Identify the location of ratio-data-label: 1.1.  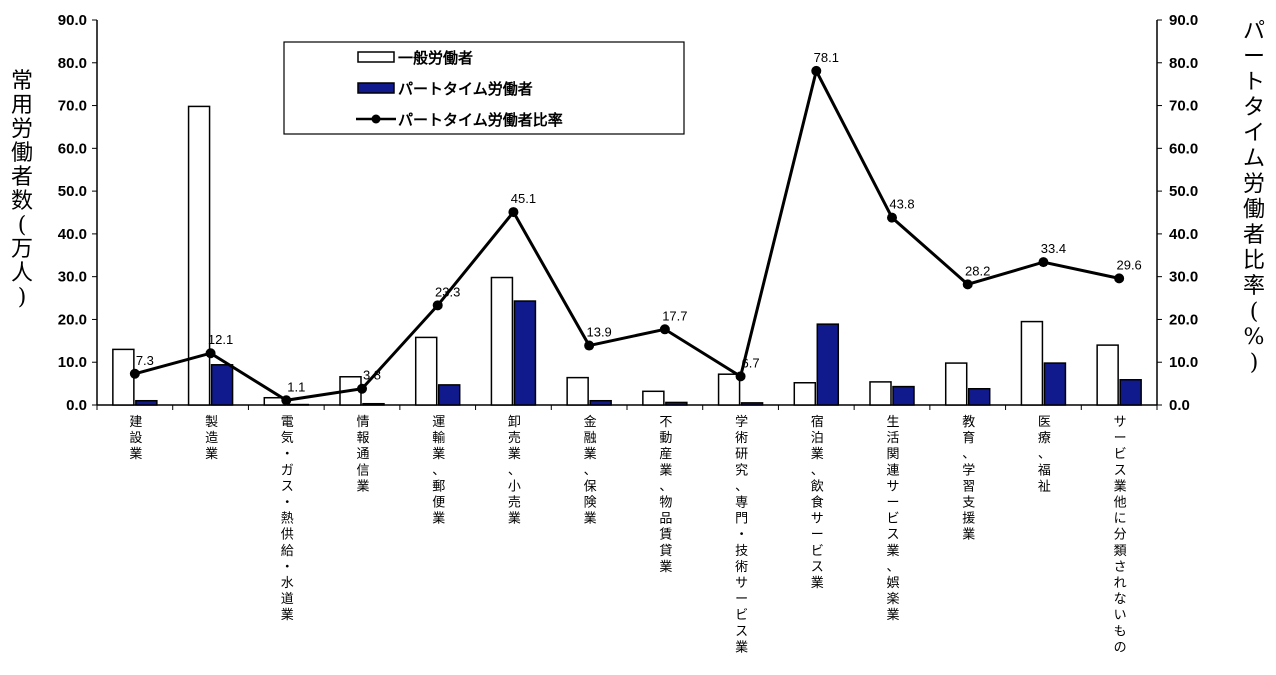
(296, 386).